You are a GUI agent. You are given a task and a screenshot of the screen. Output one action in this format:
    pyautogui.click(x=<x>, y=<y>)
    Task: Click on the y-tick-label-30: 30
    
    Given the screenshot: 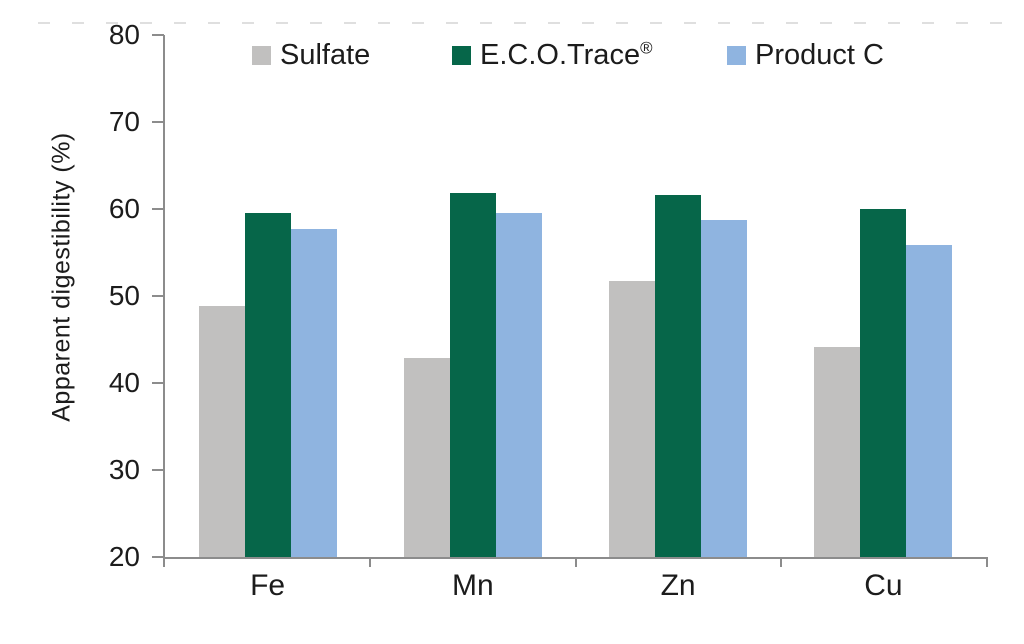 What is the action you would take?
    pyautogui.click(x=124, y=469)
    